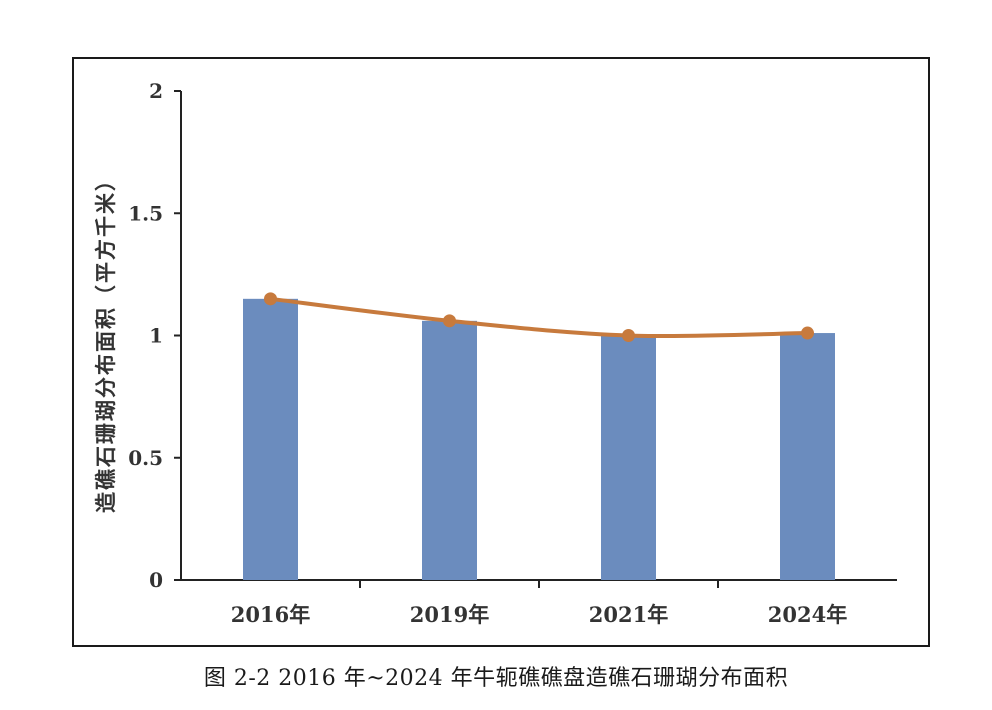  I want to click on y-tick-label: 0, so click(156, 580).